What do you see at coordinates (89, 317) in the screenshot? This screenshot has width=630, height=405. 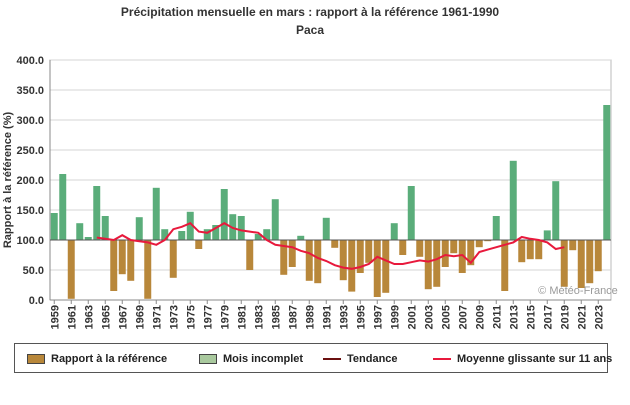 I see `x-tick-label: 1963` at bounding box center [89, 317].